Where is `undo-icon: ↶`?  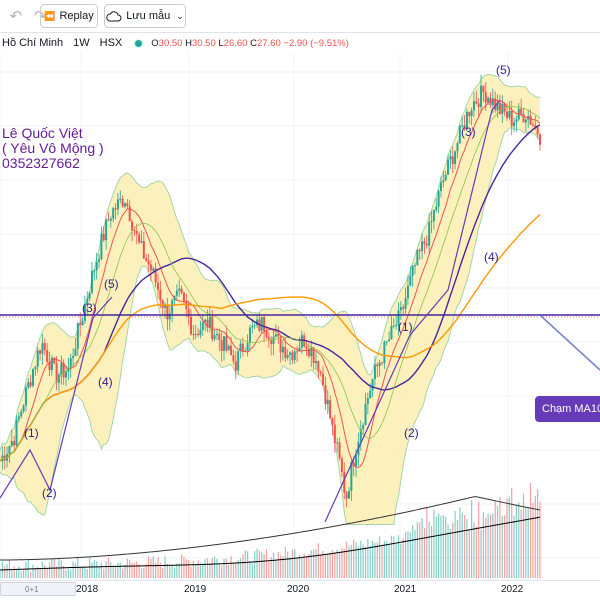
undo-icon: ↶ is located at coordinates (16, 16).